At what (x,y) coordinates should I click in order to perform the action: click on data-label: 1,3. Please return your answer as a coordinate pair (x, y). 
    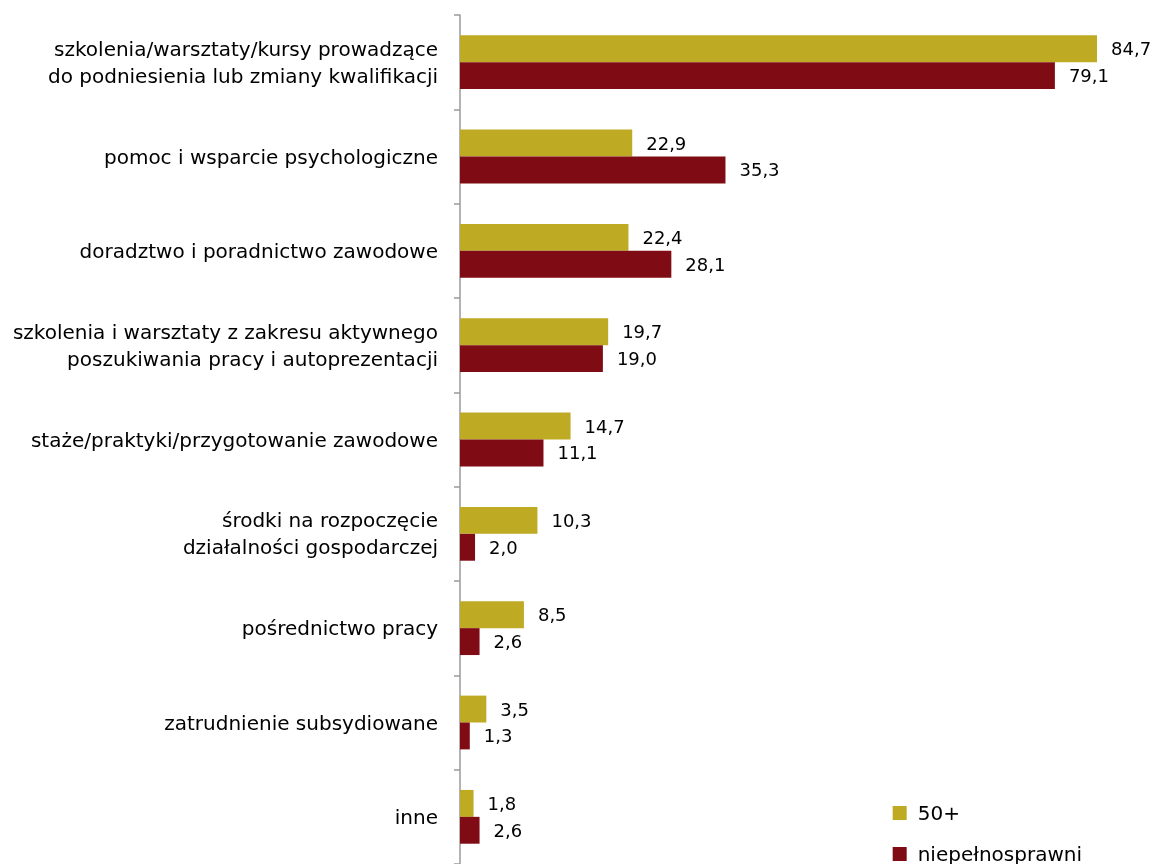
    Looking at the image, I should click on (498, 736).